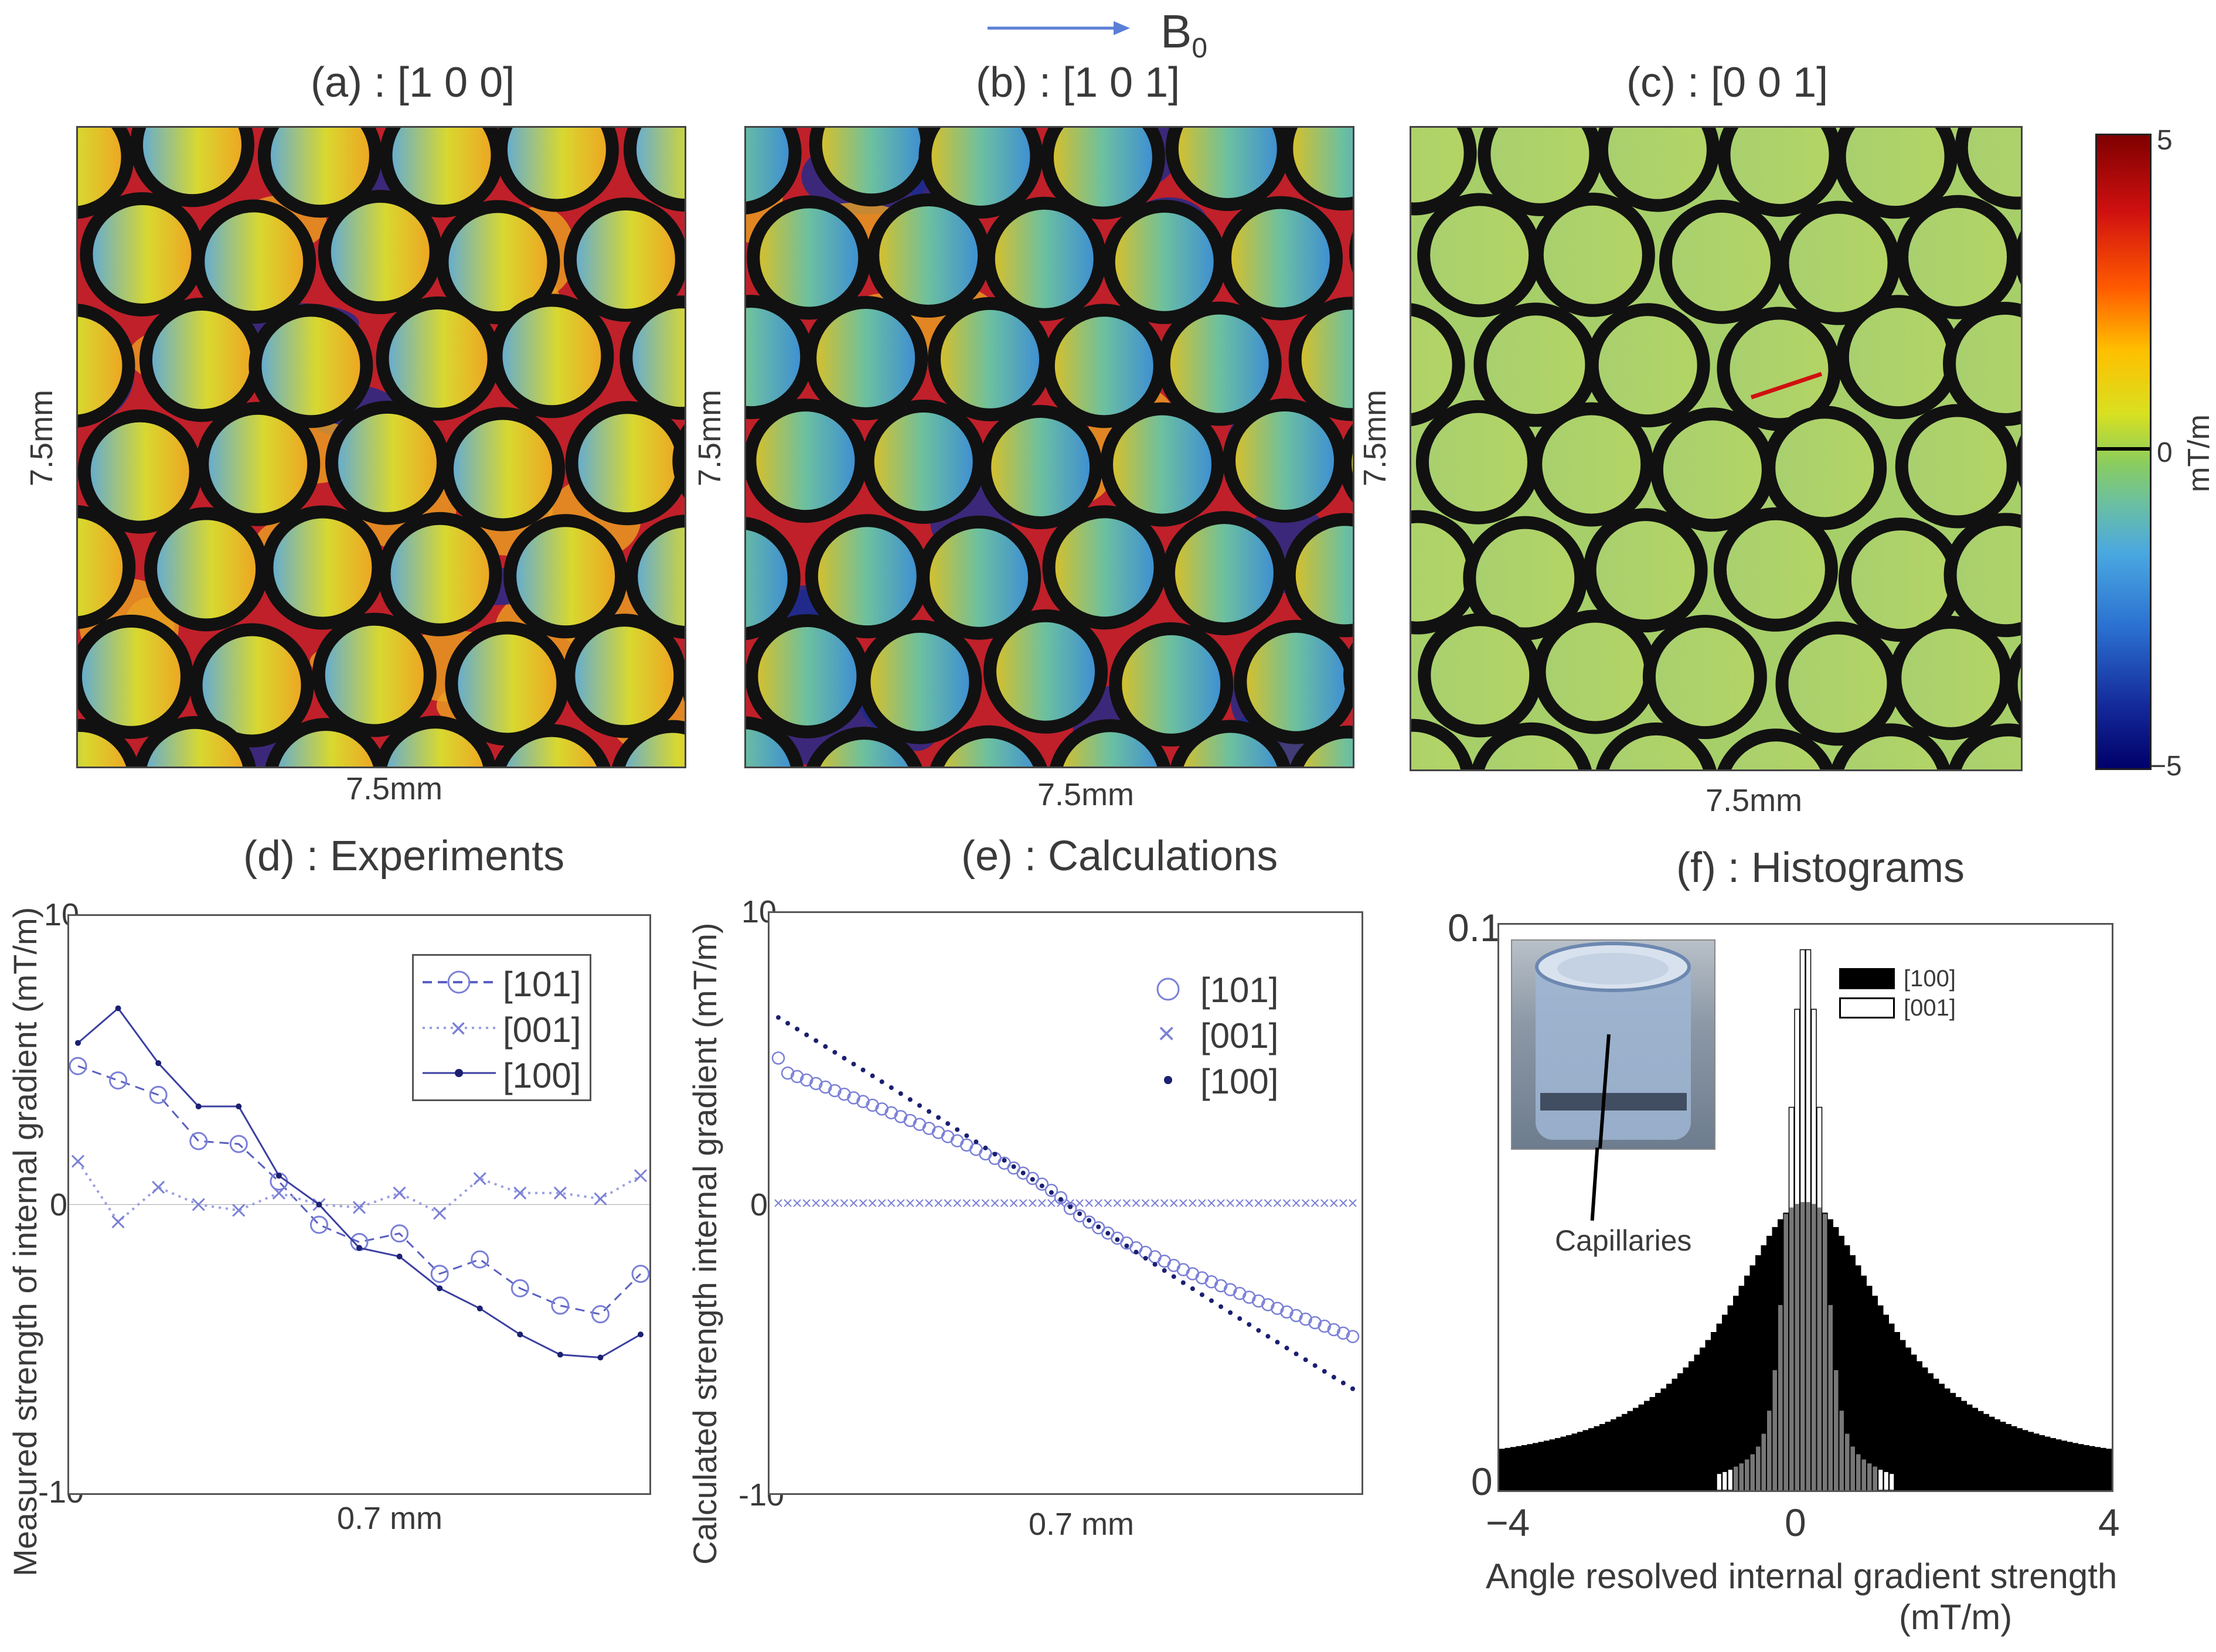  I want to click on map-c-title: (c) : [0 0 1], so click(1727, 82).